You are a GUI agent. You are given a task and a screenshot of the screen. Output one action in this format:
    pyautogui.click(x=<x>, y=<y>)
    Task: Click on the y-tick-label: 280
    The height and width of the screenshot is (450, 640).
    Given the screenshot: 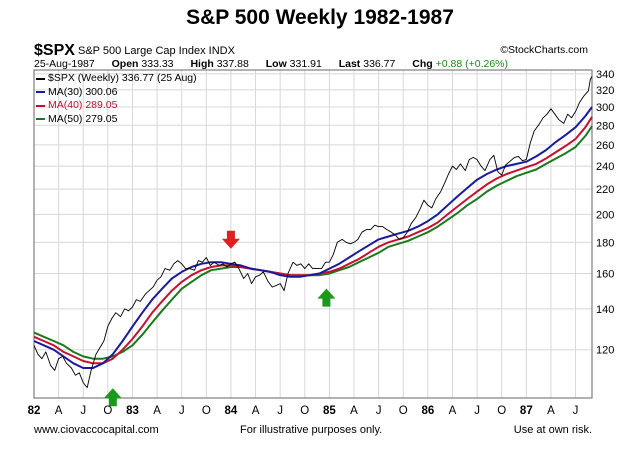 What is the action you would take?
    pyautogui.click(x=605, y=126)
    